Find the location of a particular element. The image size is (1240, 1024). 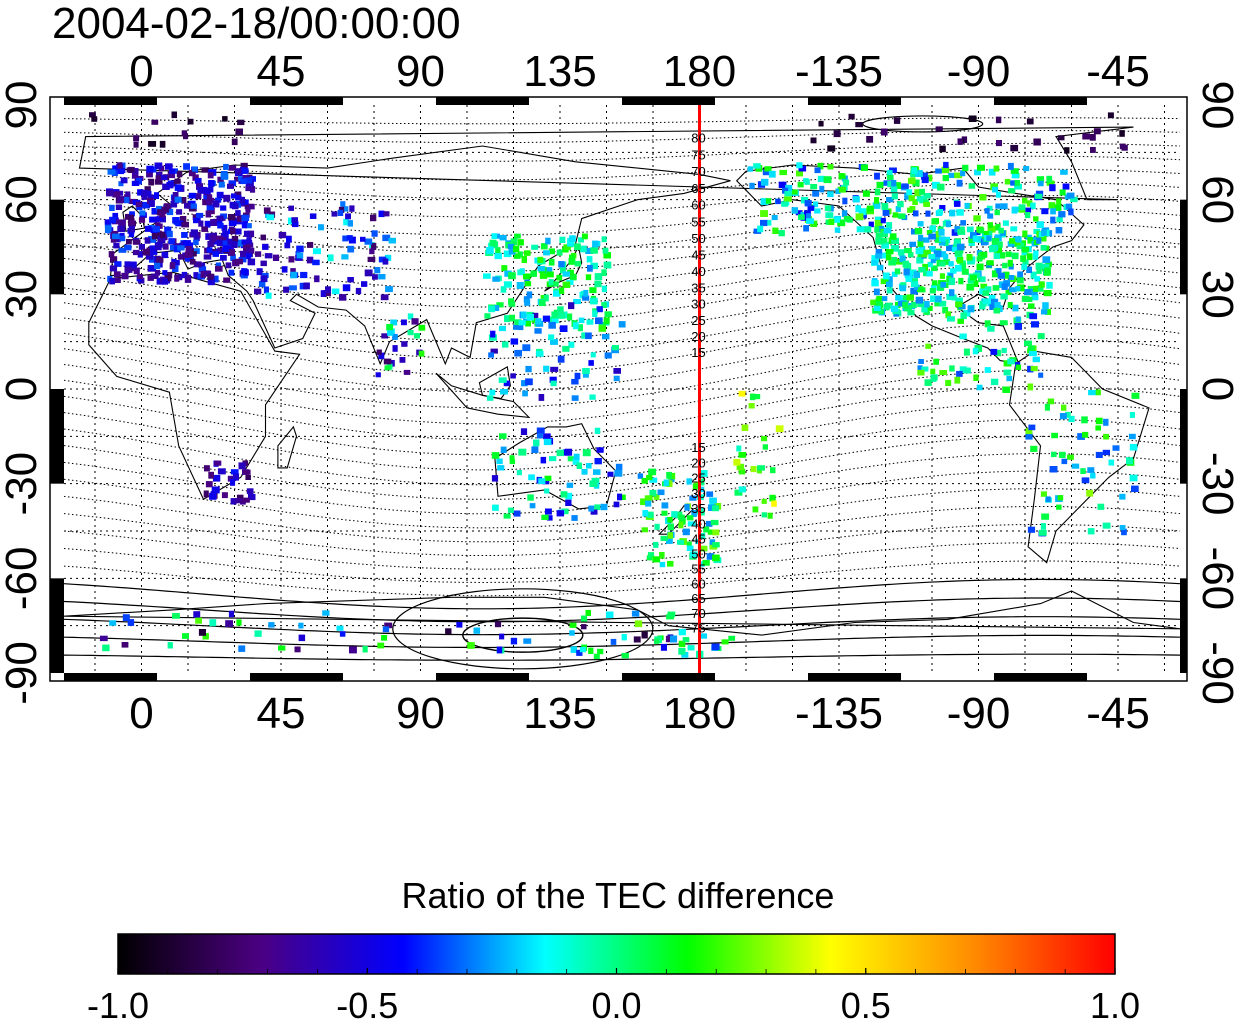

bottom-lon-label: 45 is located at coordinates (281, 713).